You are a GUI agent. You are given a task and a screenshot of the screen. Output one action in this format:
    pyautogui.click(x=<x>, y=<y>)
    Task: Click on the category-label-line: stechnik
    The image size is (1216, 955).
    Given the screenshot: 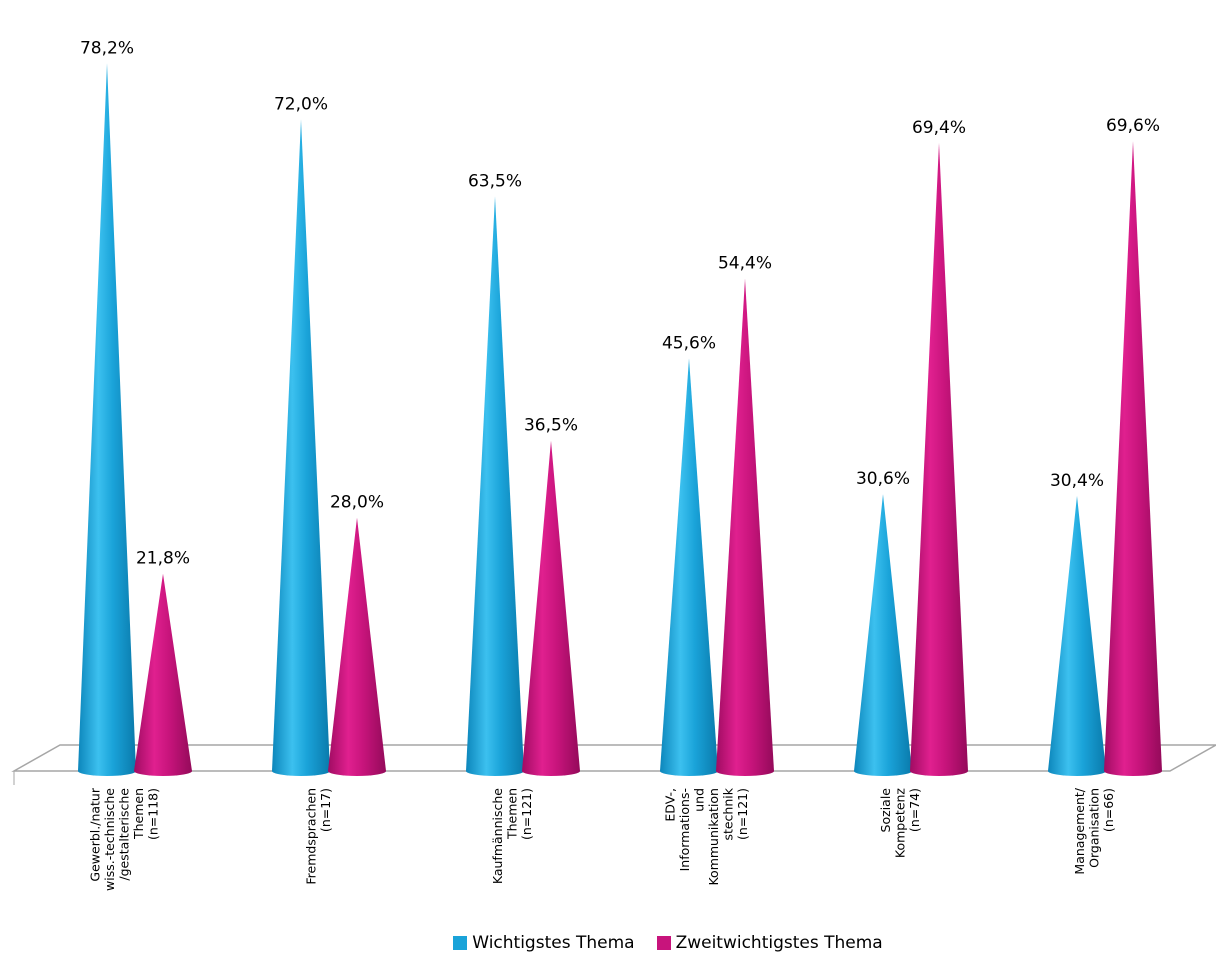 What is the action you would take?
    pyautogui.click(x=727, y=813)
    